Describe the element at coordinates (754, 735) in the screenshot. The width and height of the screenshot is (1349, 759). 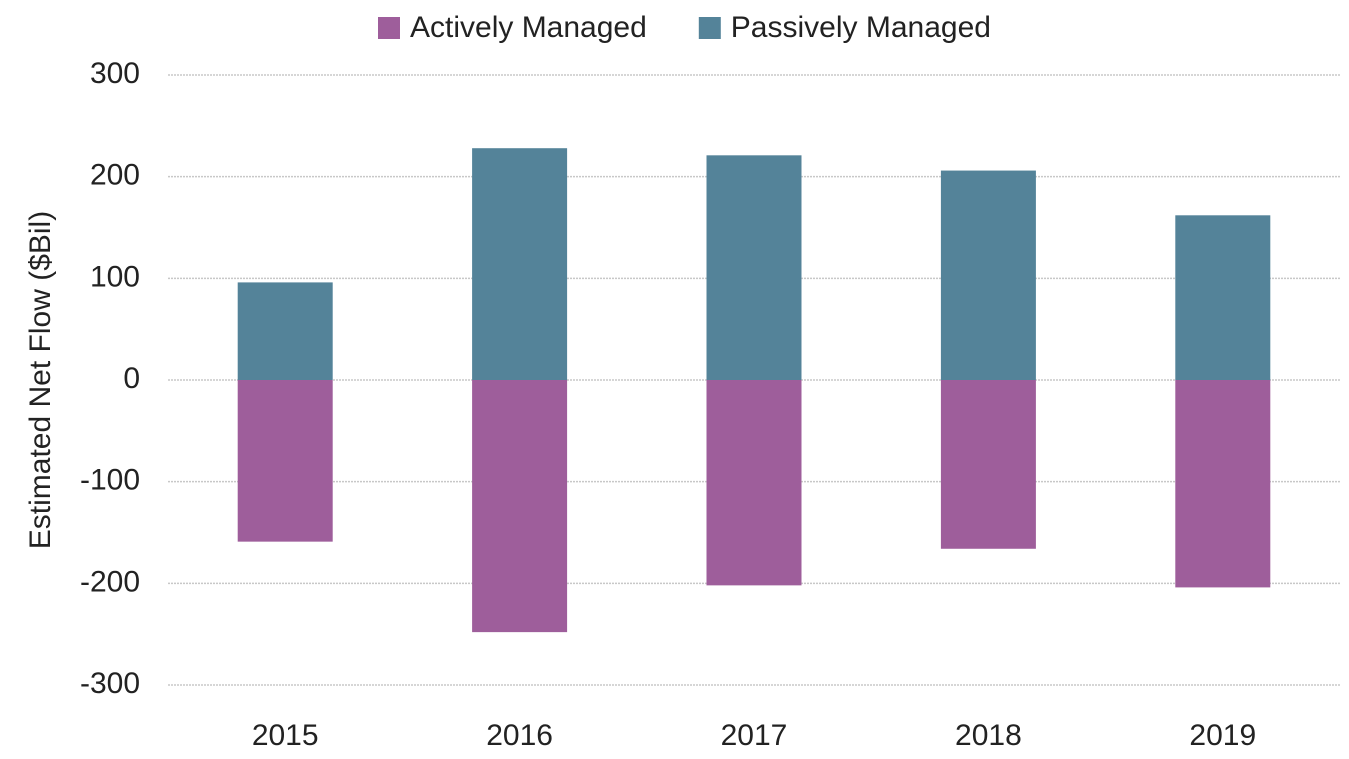
I see `x-tick-label: 2017` at that location.